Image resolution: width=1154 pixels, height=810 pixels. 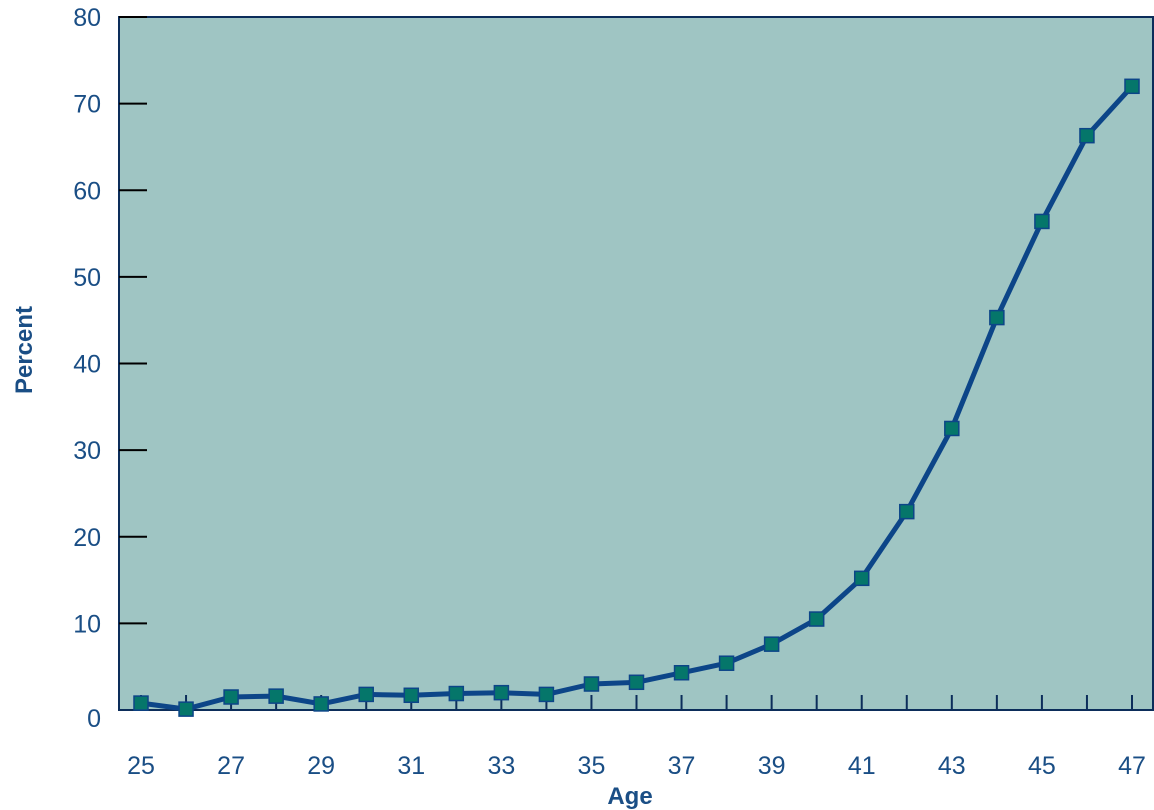 What do you see at coordinates (592, 766) in the screenshot?
I see `x-tick-label: 35` at bounding box center [592, 766].